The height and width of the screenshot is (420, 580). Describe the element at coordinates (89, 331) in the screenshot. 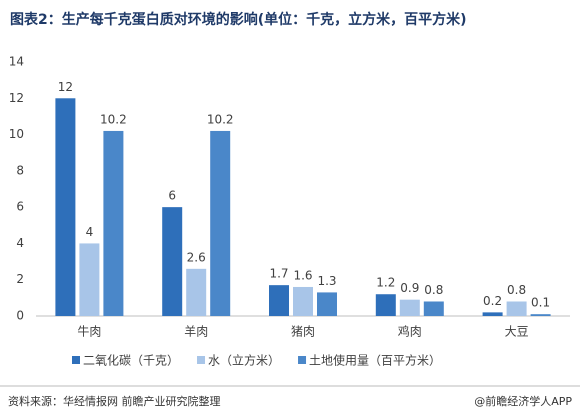

I see `x-tick-label: 牛肉` at that location.